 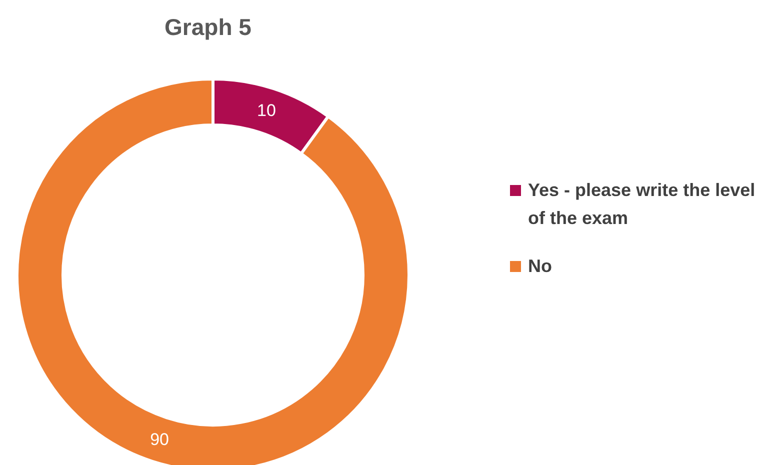 I want to click on chart-title: Graph 5, so click(x=208, y=27).